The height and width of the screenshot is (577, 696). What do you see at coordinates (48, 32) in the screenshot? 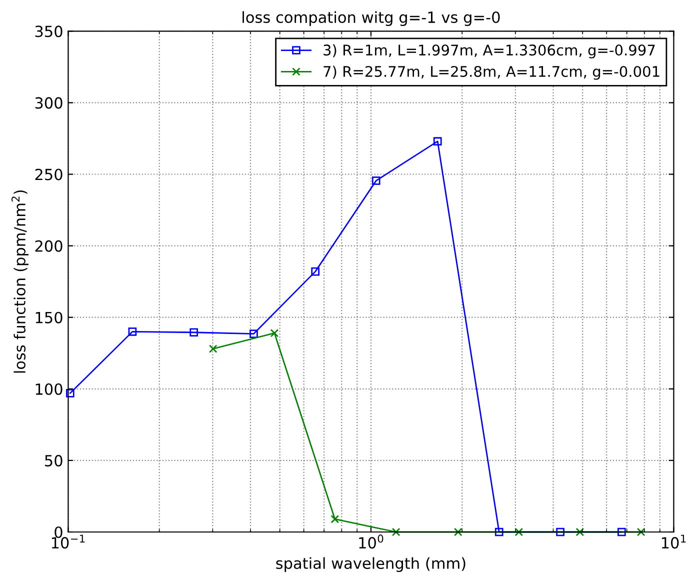
I see `y-tick-label: 350` at bounding box center [48, 32].